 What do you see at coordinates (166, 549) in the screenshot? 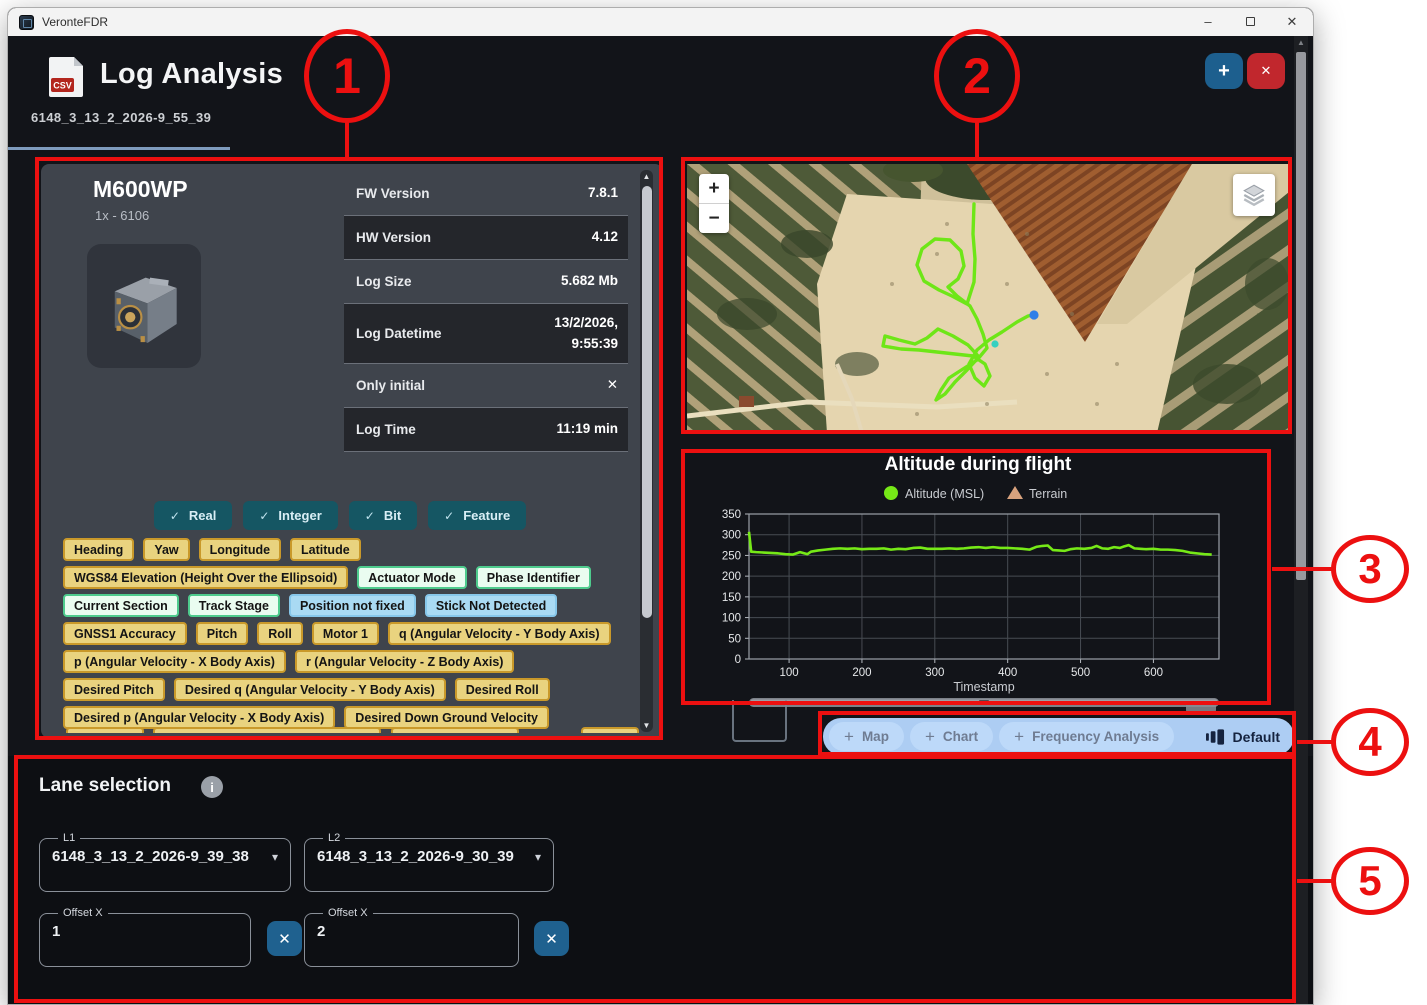
I see `variable-tag: Yaw` at bounding box center [166, 549].